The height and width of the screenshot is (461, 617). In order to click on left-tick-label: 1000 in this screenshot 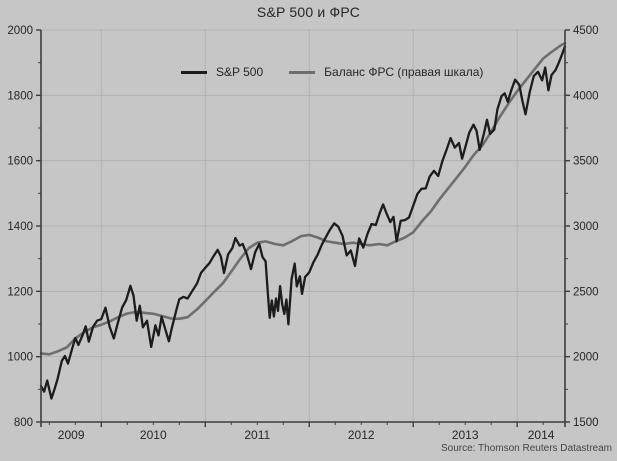, I will do `click(20, 358)`.